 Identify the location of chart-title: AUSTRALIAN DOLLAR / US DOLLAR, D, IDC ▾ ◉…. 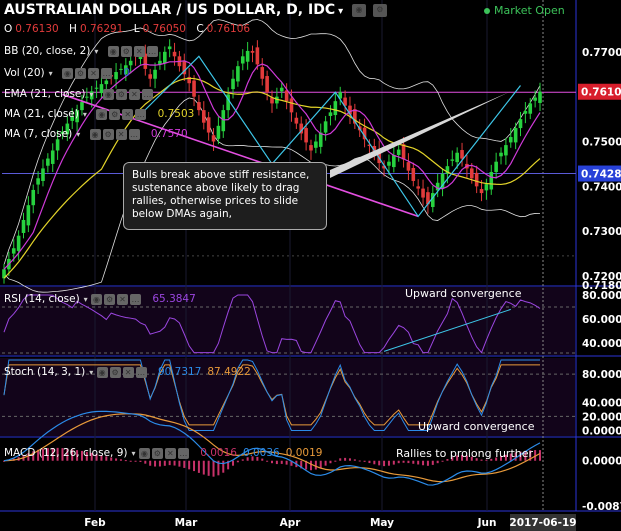
(196, 10).